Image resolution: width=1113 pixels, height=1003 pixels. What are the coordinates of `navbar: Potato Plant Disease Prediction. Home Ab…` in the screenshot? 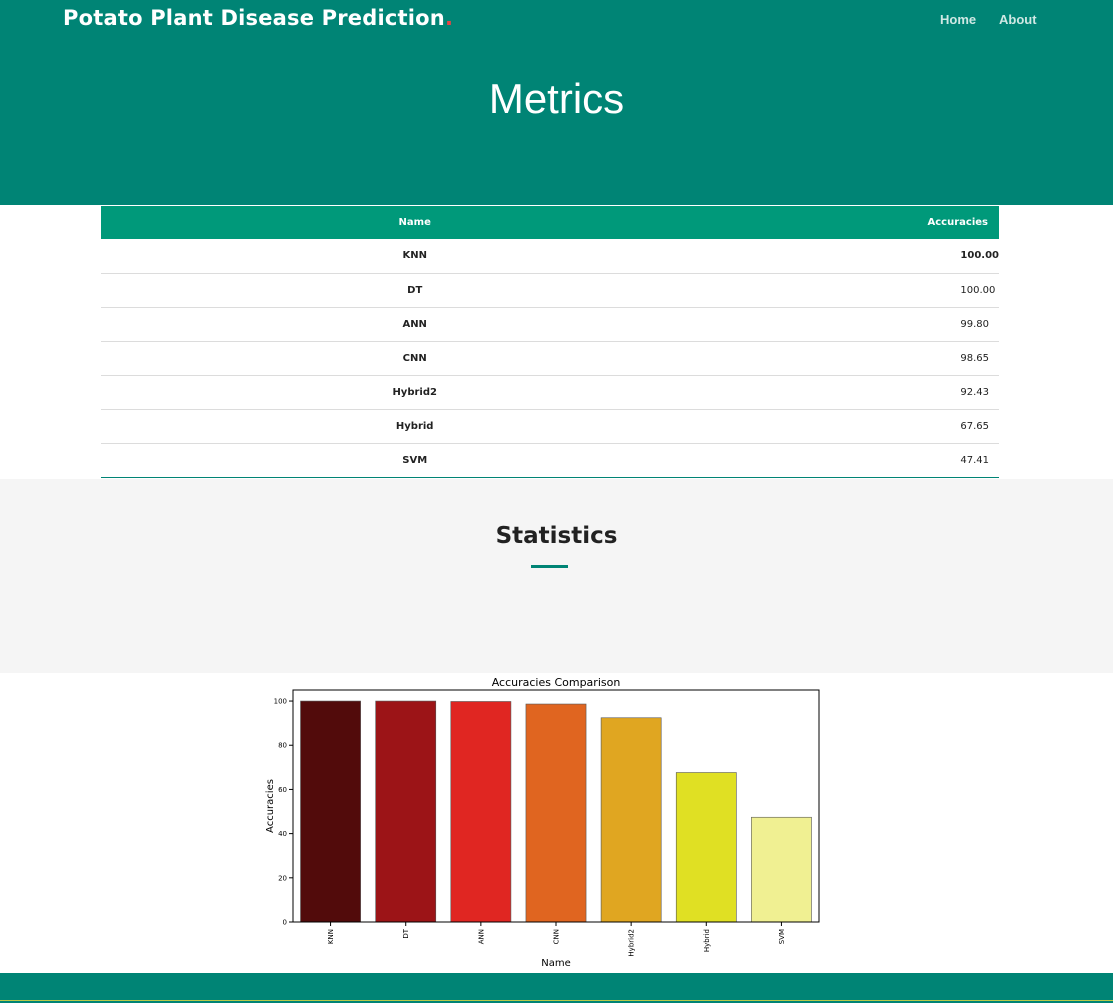 It's located at (556, 23).